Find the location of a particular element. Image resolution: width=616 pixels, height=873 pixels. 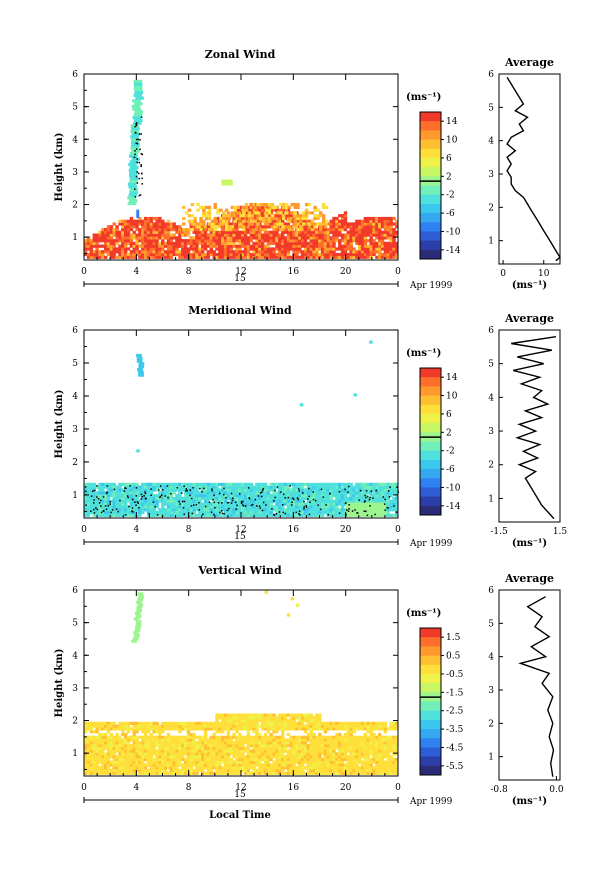

colorbar-tick-label: -14 is located at coordinates (453, 251).